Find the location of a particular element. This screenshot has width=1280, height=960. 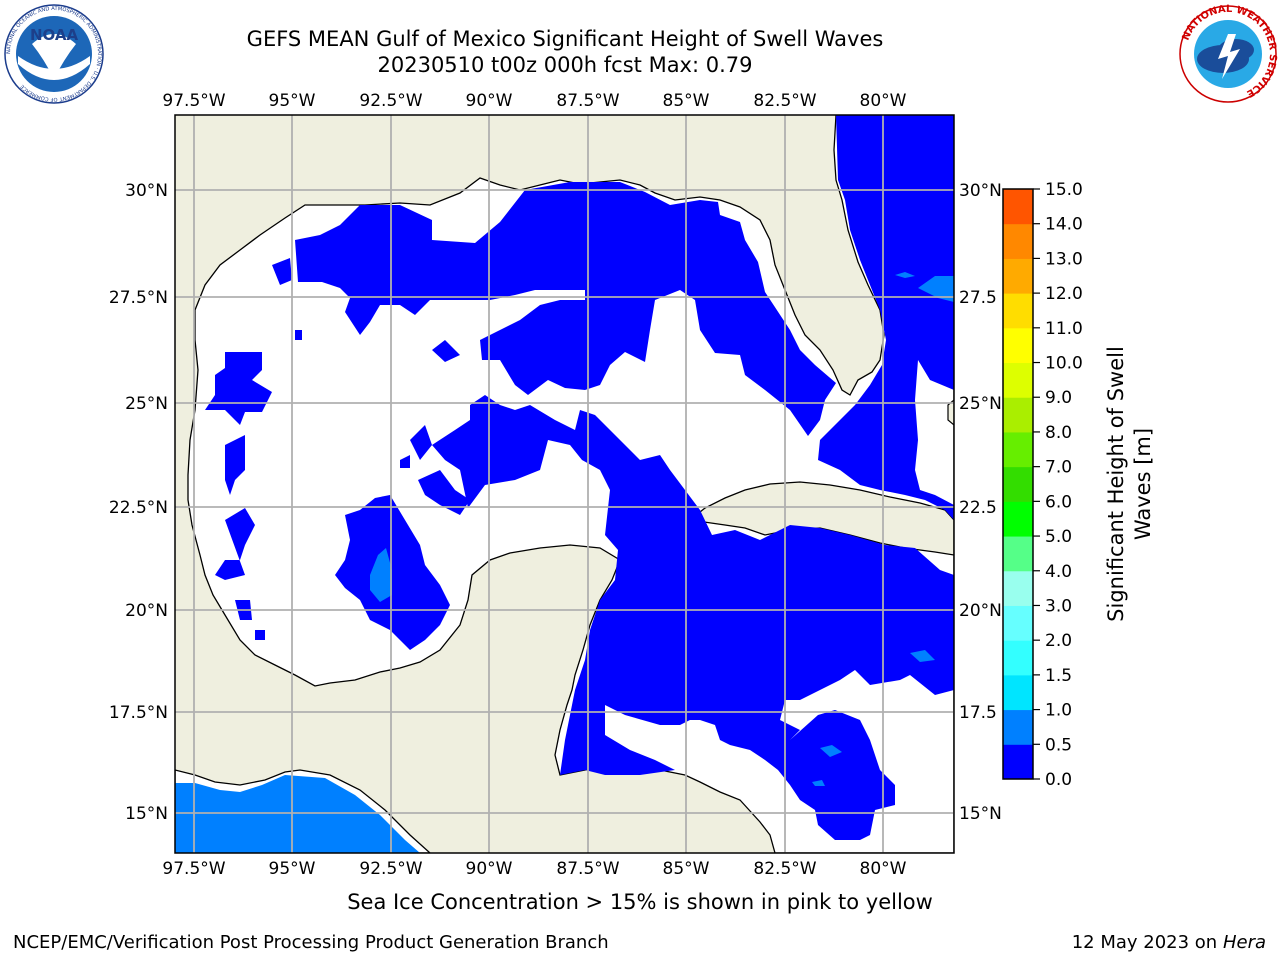

colorbar-tick-label: 1.5 is located at coordinates (1058, 676).